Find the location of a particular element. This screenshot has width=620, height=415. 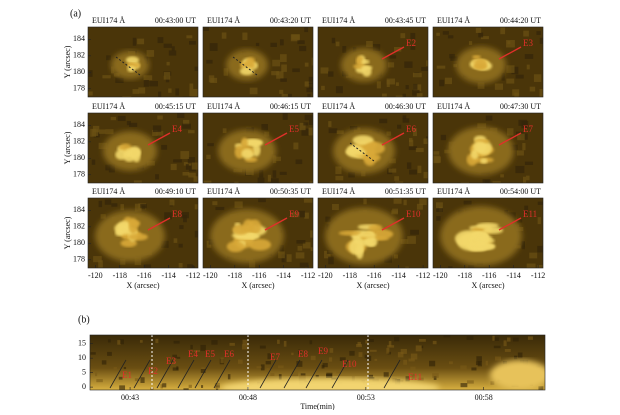

y-tick-label: 15 is located at coordinates (82, 343).